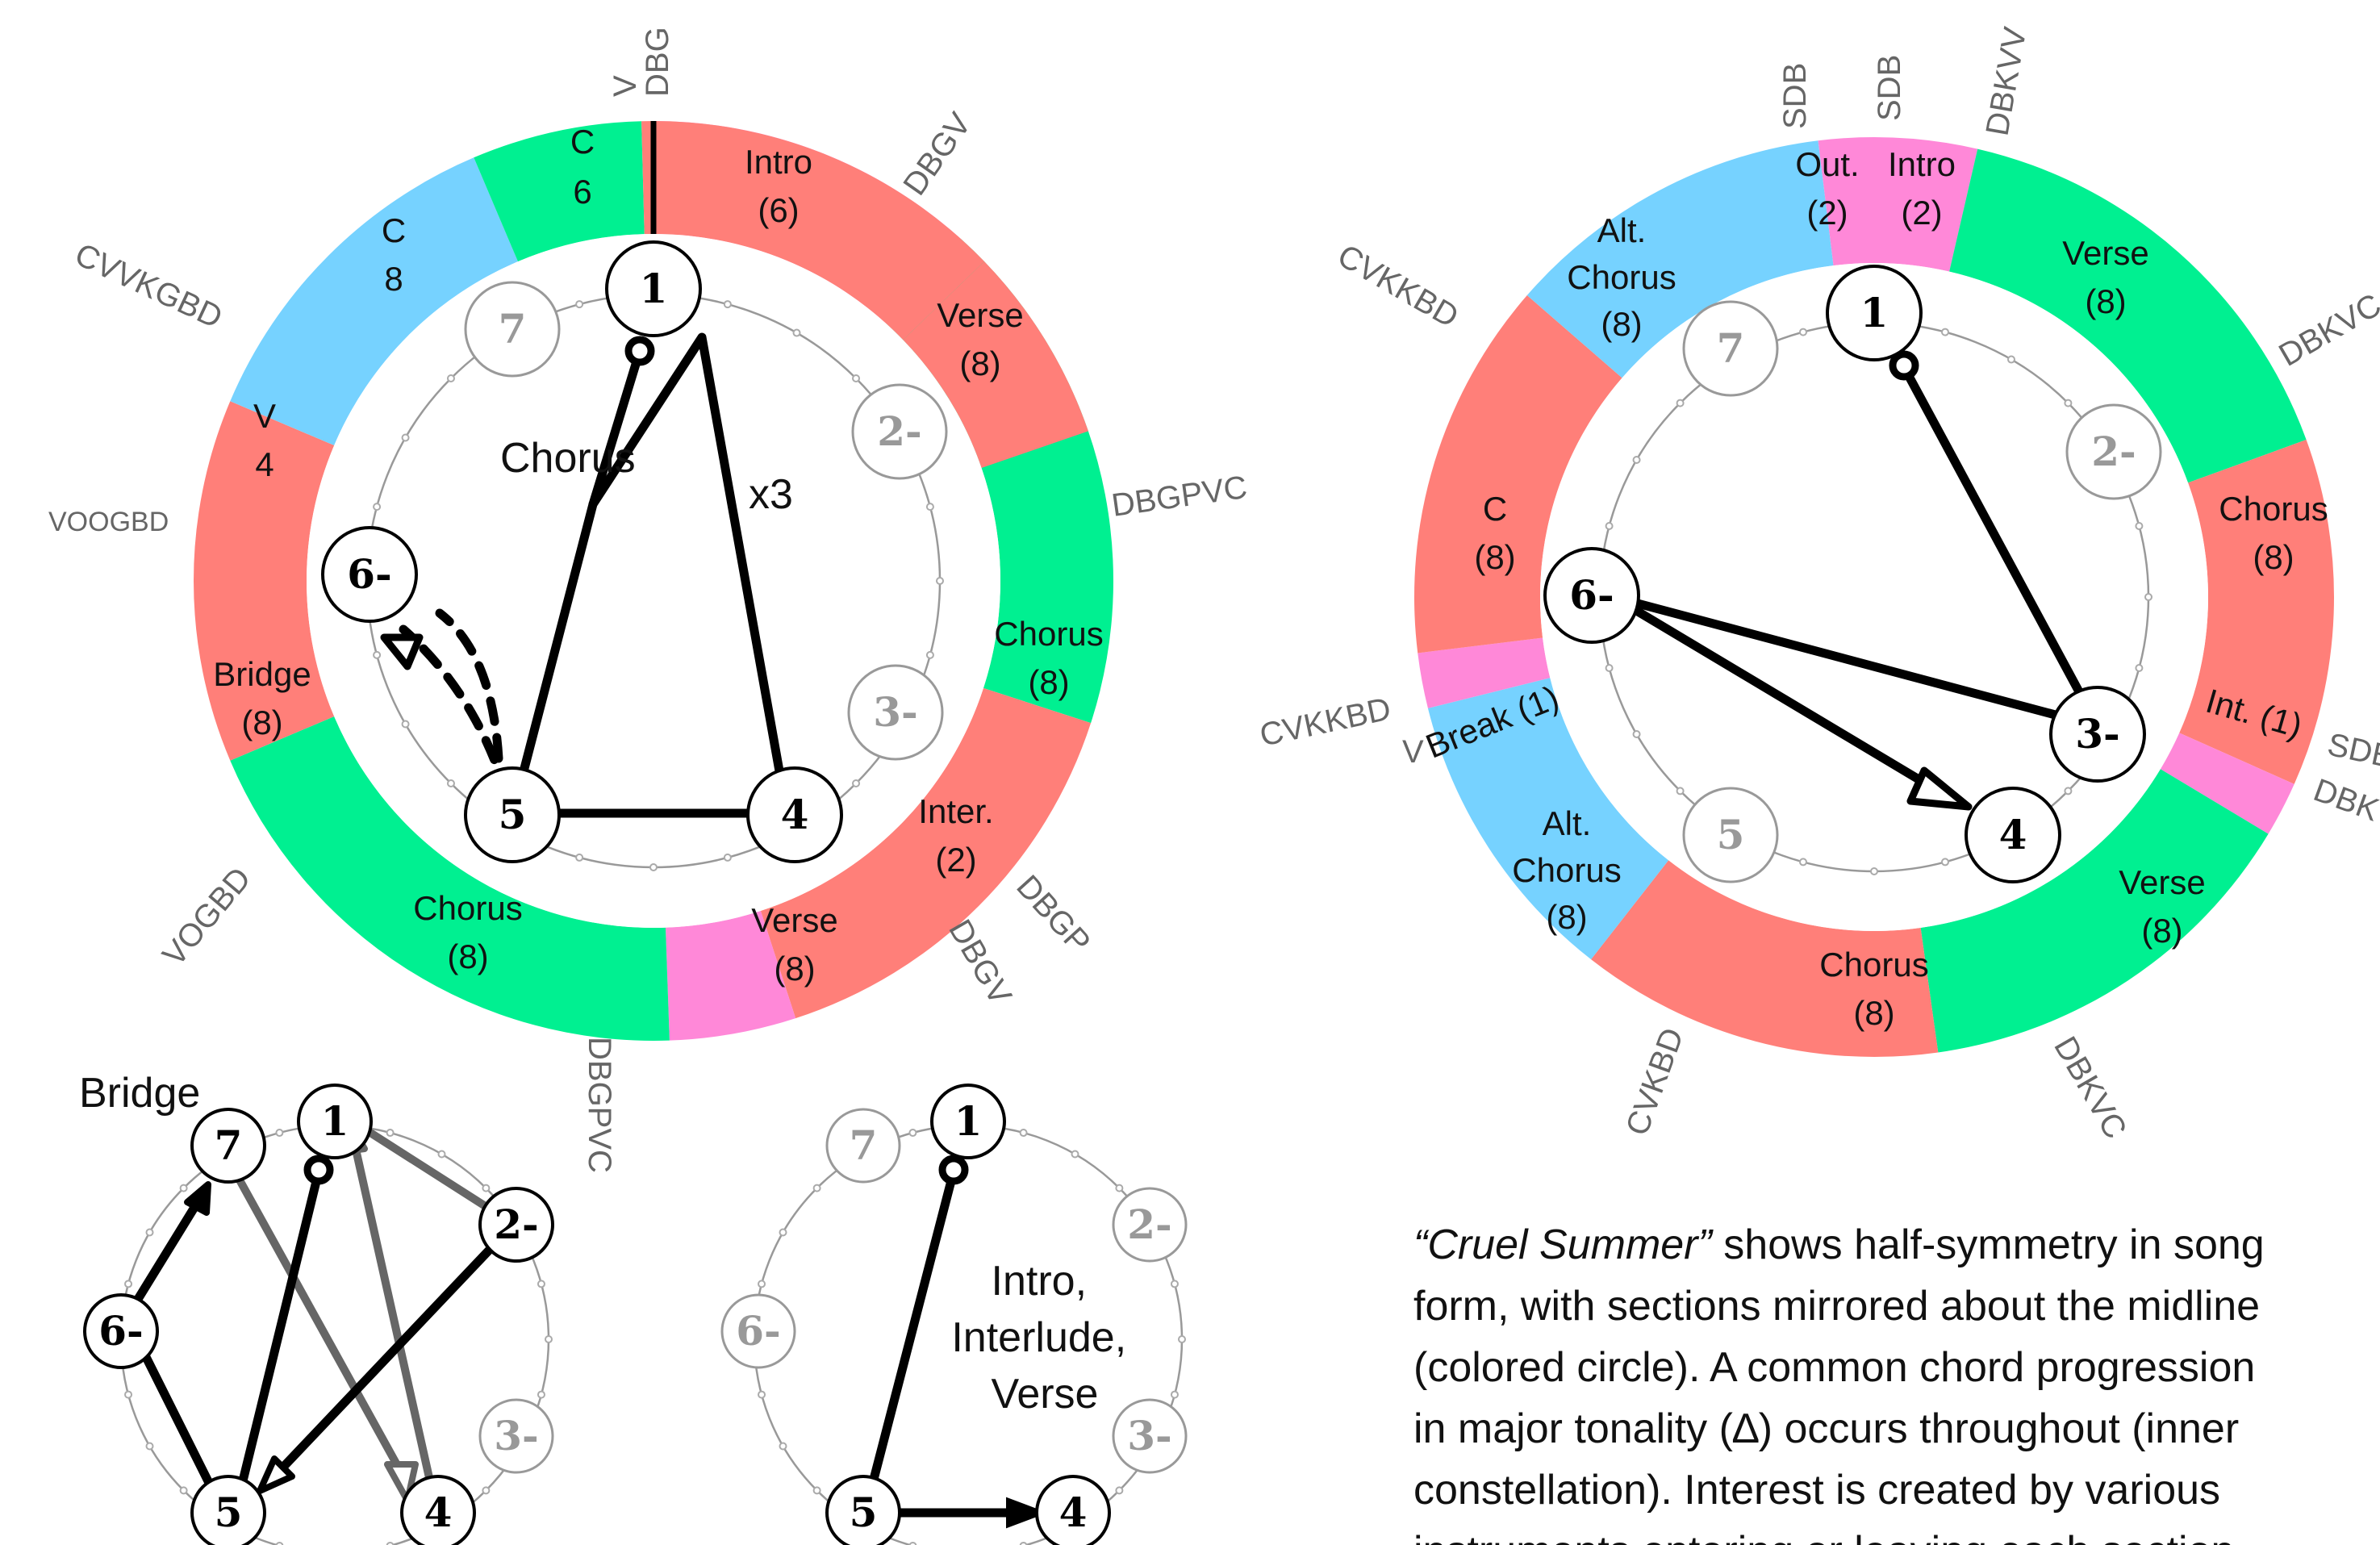  Describe the element at coordinates (1179, 497) in the screenshot. I see `left-instrument-label: DBGPVC` at that location.